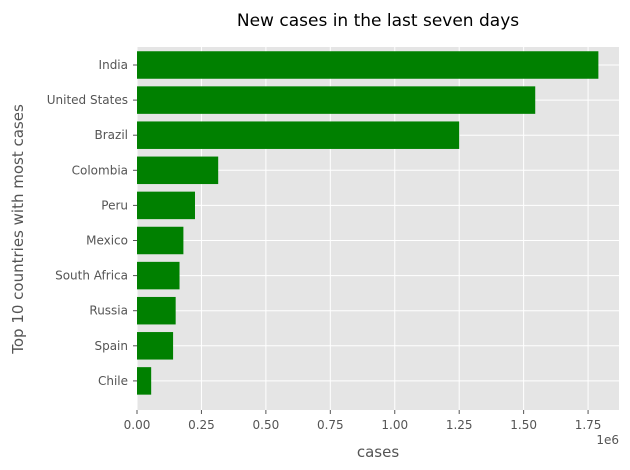 Image resolution: width=630 pixels, height=470 pixels. What do you see at coordinates (523, 425) in the screenshot?
I see `x-tick-label: 1.50` at bounding box center [523, 425].